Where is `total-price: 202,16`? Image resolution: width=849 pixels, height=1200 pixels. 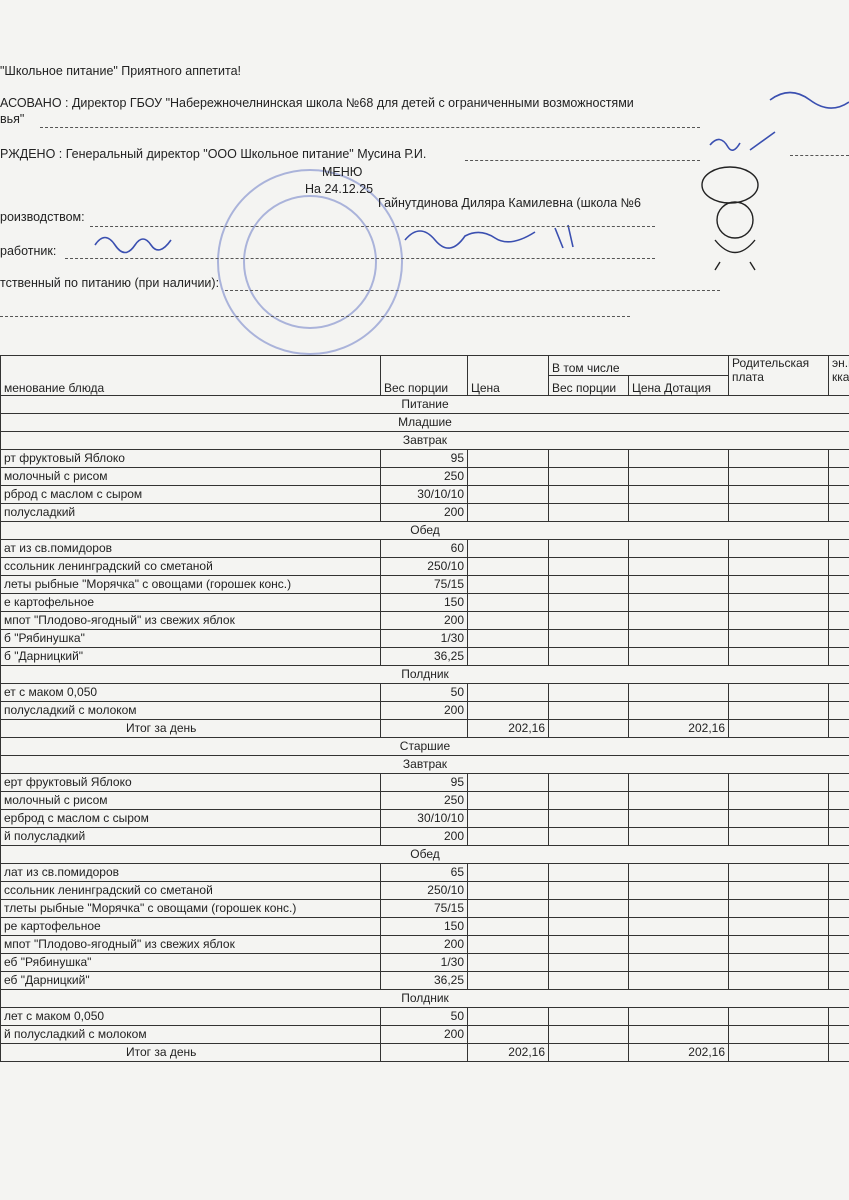
total-price: 202,16 is located at coordinates (508, 728).